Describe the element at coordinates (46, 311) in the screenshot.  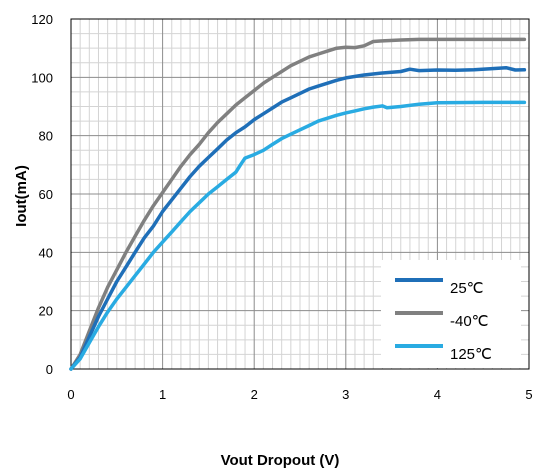
I see `y-tick-label: 20` at that location.